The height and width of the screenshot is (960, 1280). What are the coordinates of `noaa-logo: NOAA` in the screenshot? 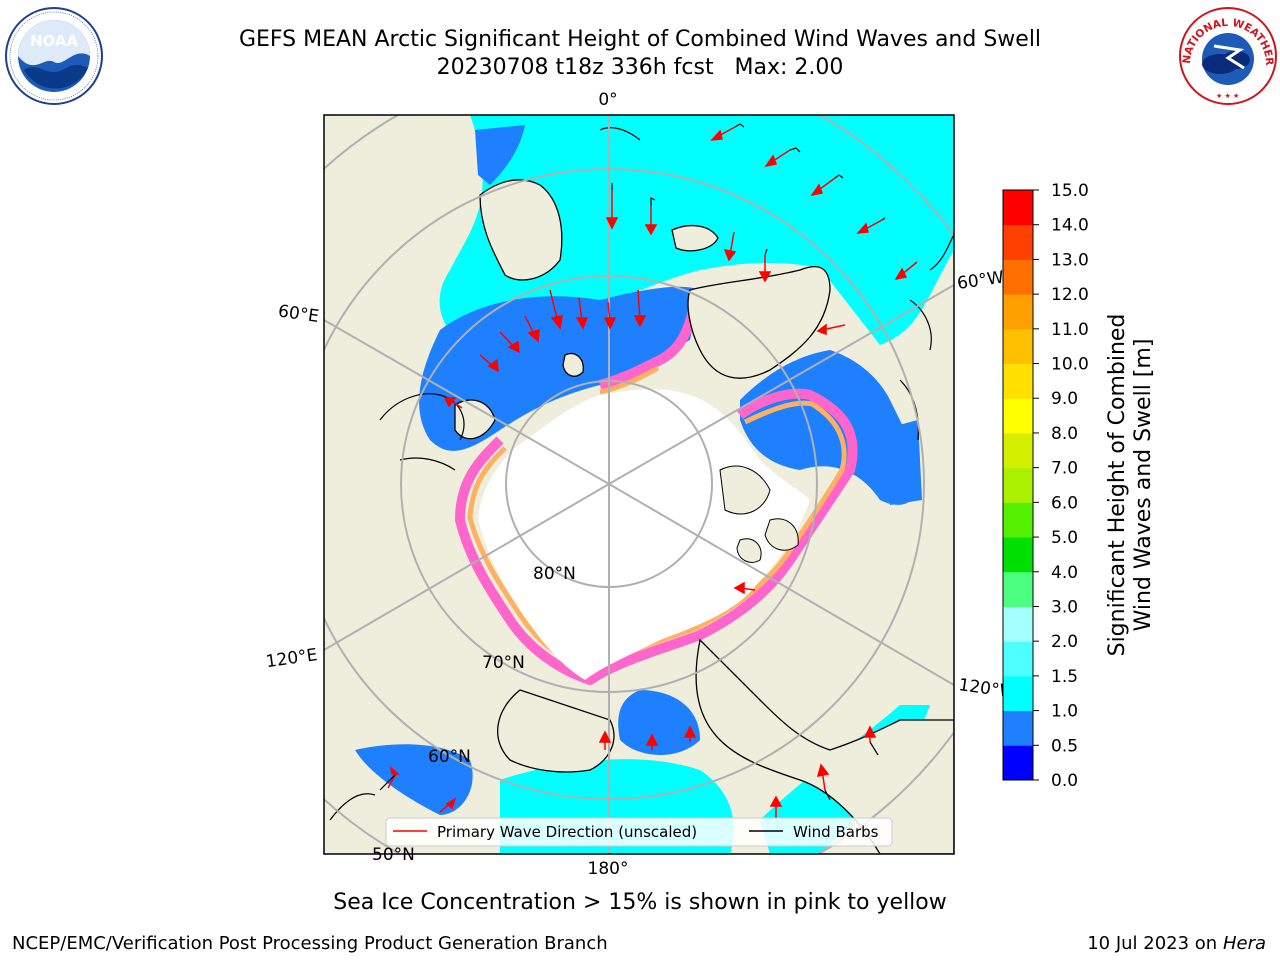 It's located at (54, 56).